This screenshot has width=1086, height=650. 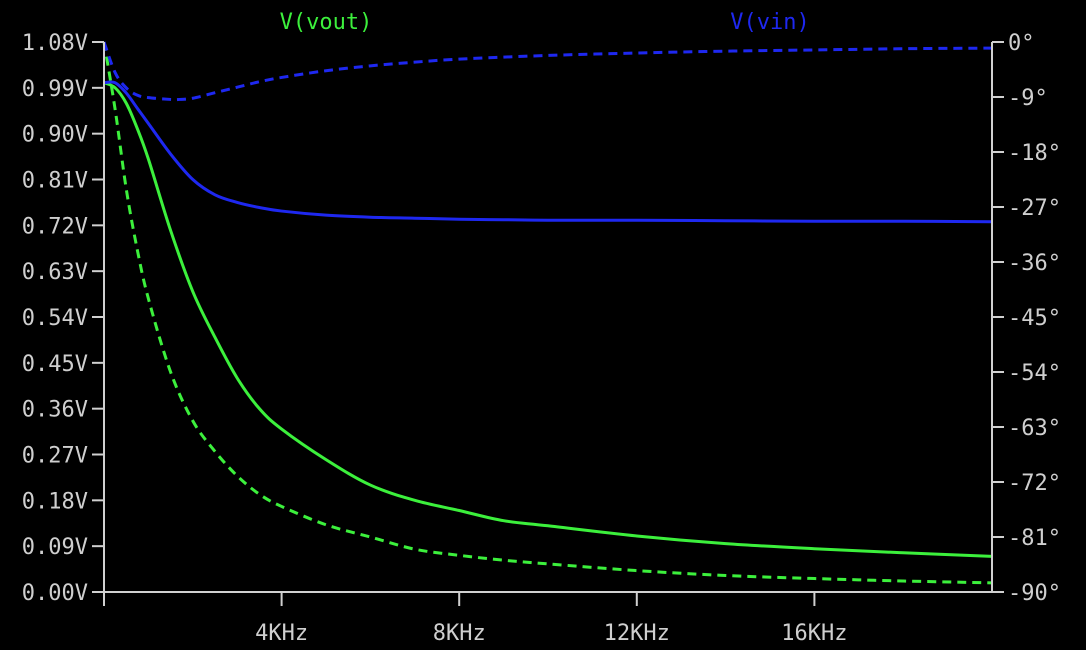 I want to click on y-left-tick-label: 0.18V, so click(x=55, y=501).